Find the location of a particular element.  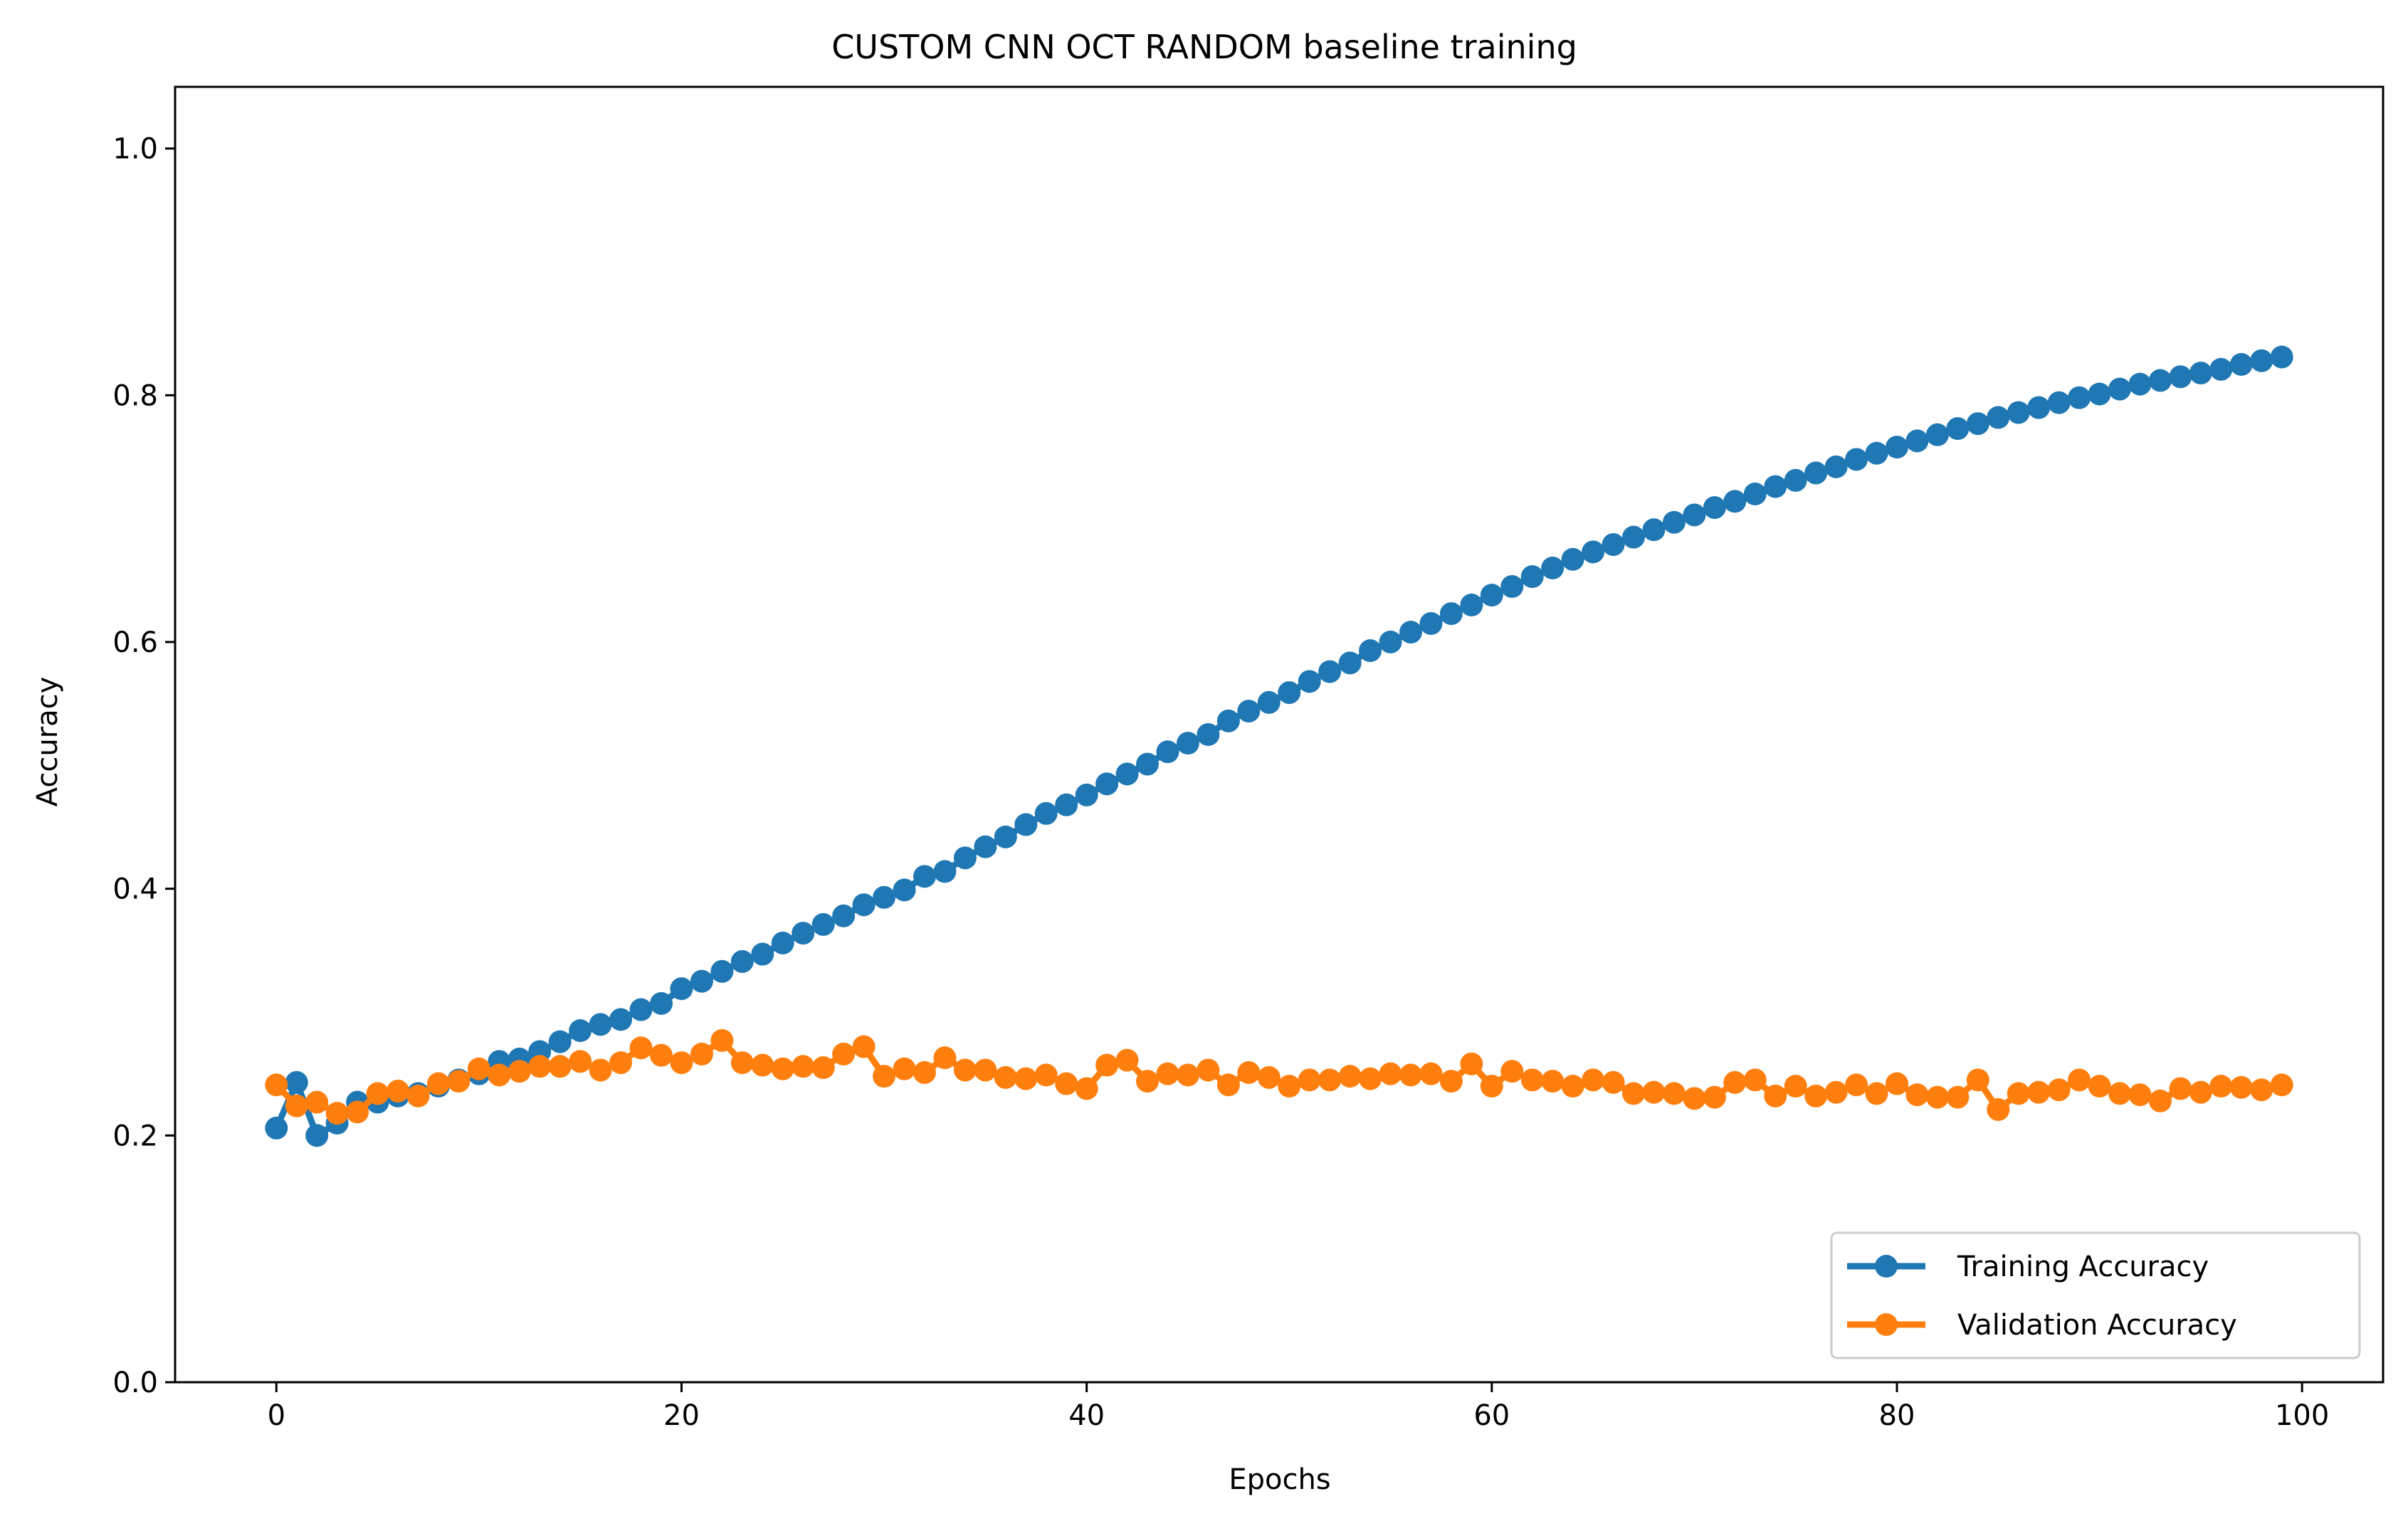

legend-box is located at coordinates (2096, 1295).